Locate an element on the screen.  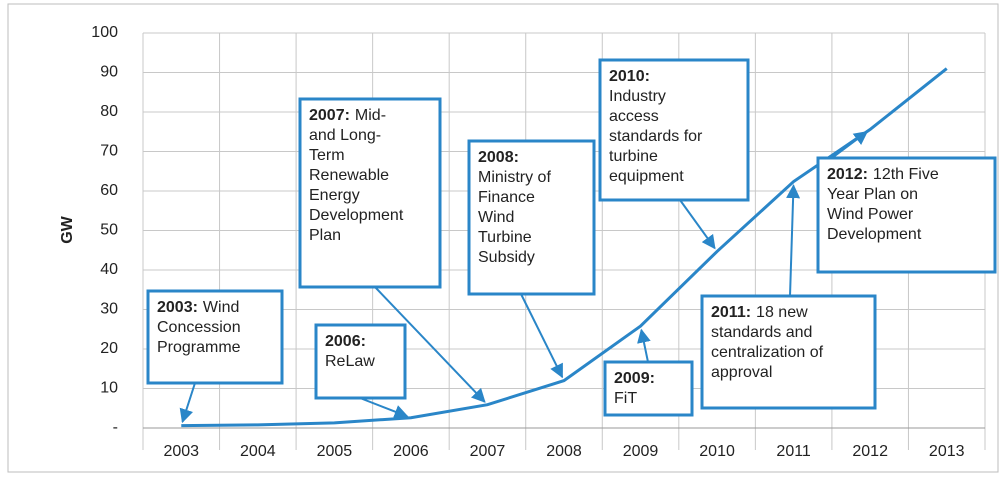
annotation-label: 2003: is located at coordinates (177, 307).